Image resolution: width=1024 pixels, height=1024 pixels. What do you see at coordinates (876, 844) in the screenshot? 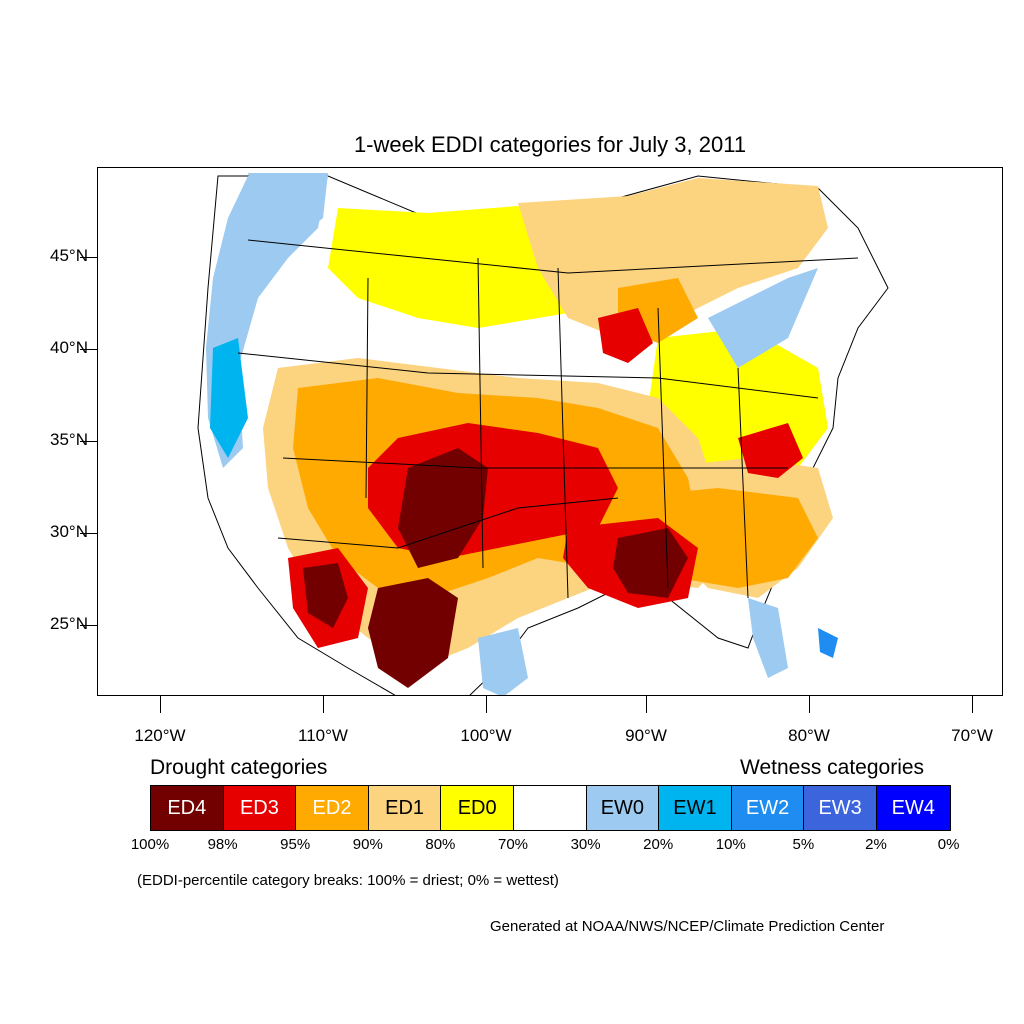
I see `percentile-label: 2%` at bounding box center [876, 844].